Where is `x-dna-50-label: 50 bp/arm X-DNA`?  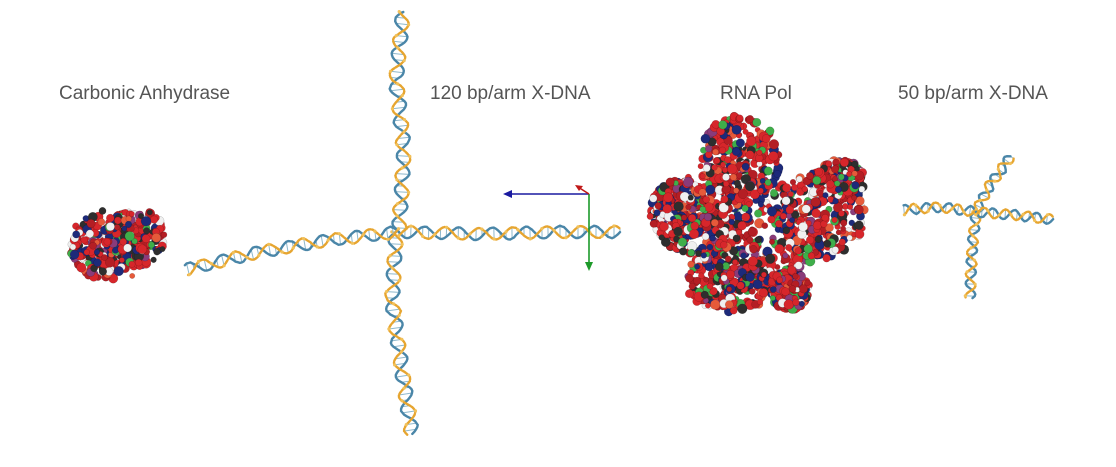
x-dna-50-label: 50 bp/arm X-DNA is located at coordinates (973, 93).